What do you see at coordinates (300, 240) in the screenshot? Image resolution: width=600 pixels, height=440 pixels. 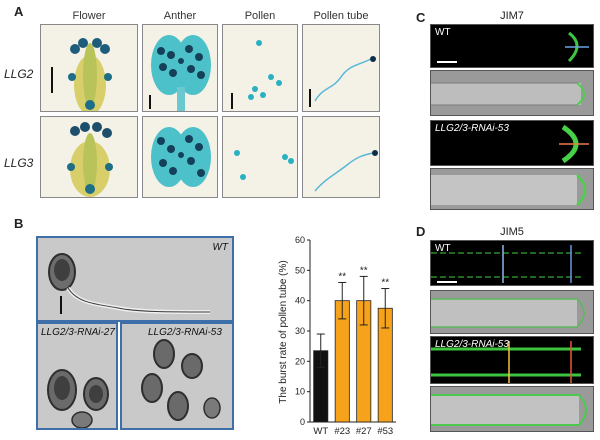 I see `y-tick-label: 60` at bounding box center [300, 240].